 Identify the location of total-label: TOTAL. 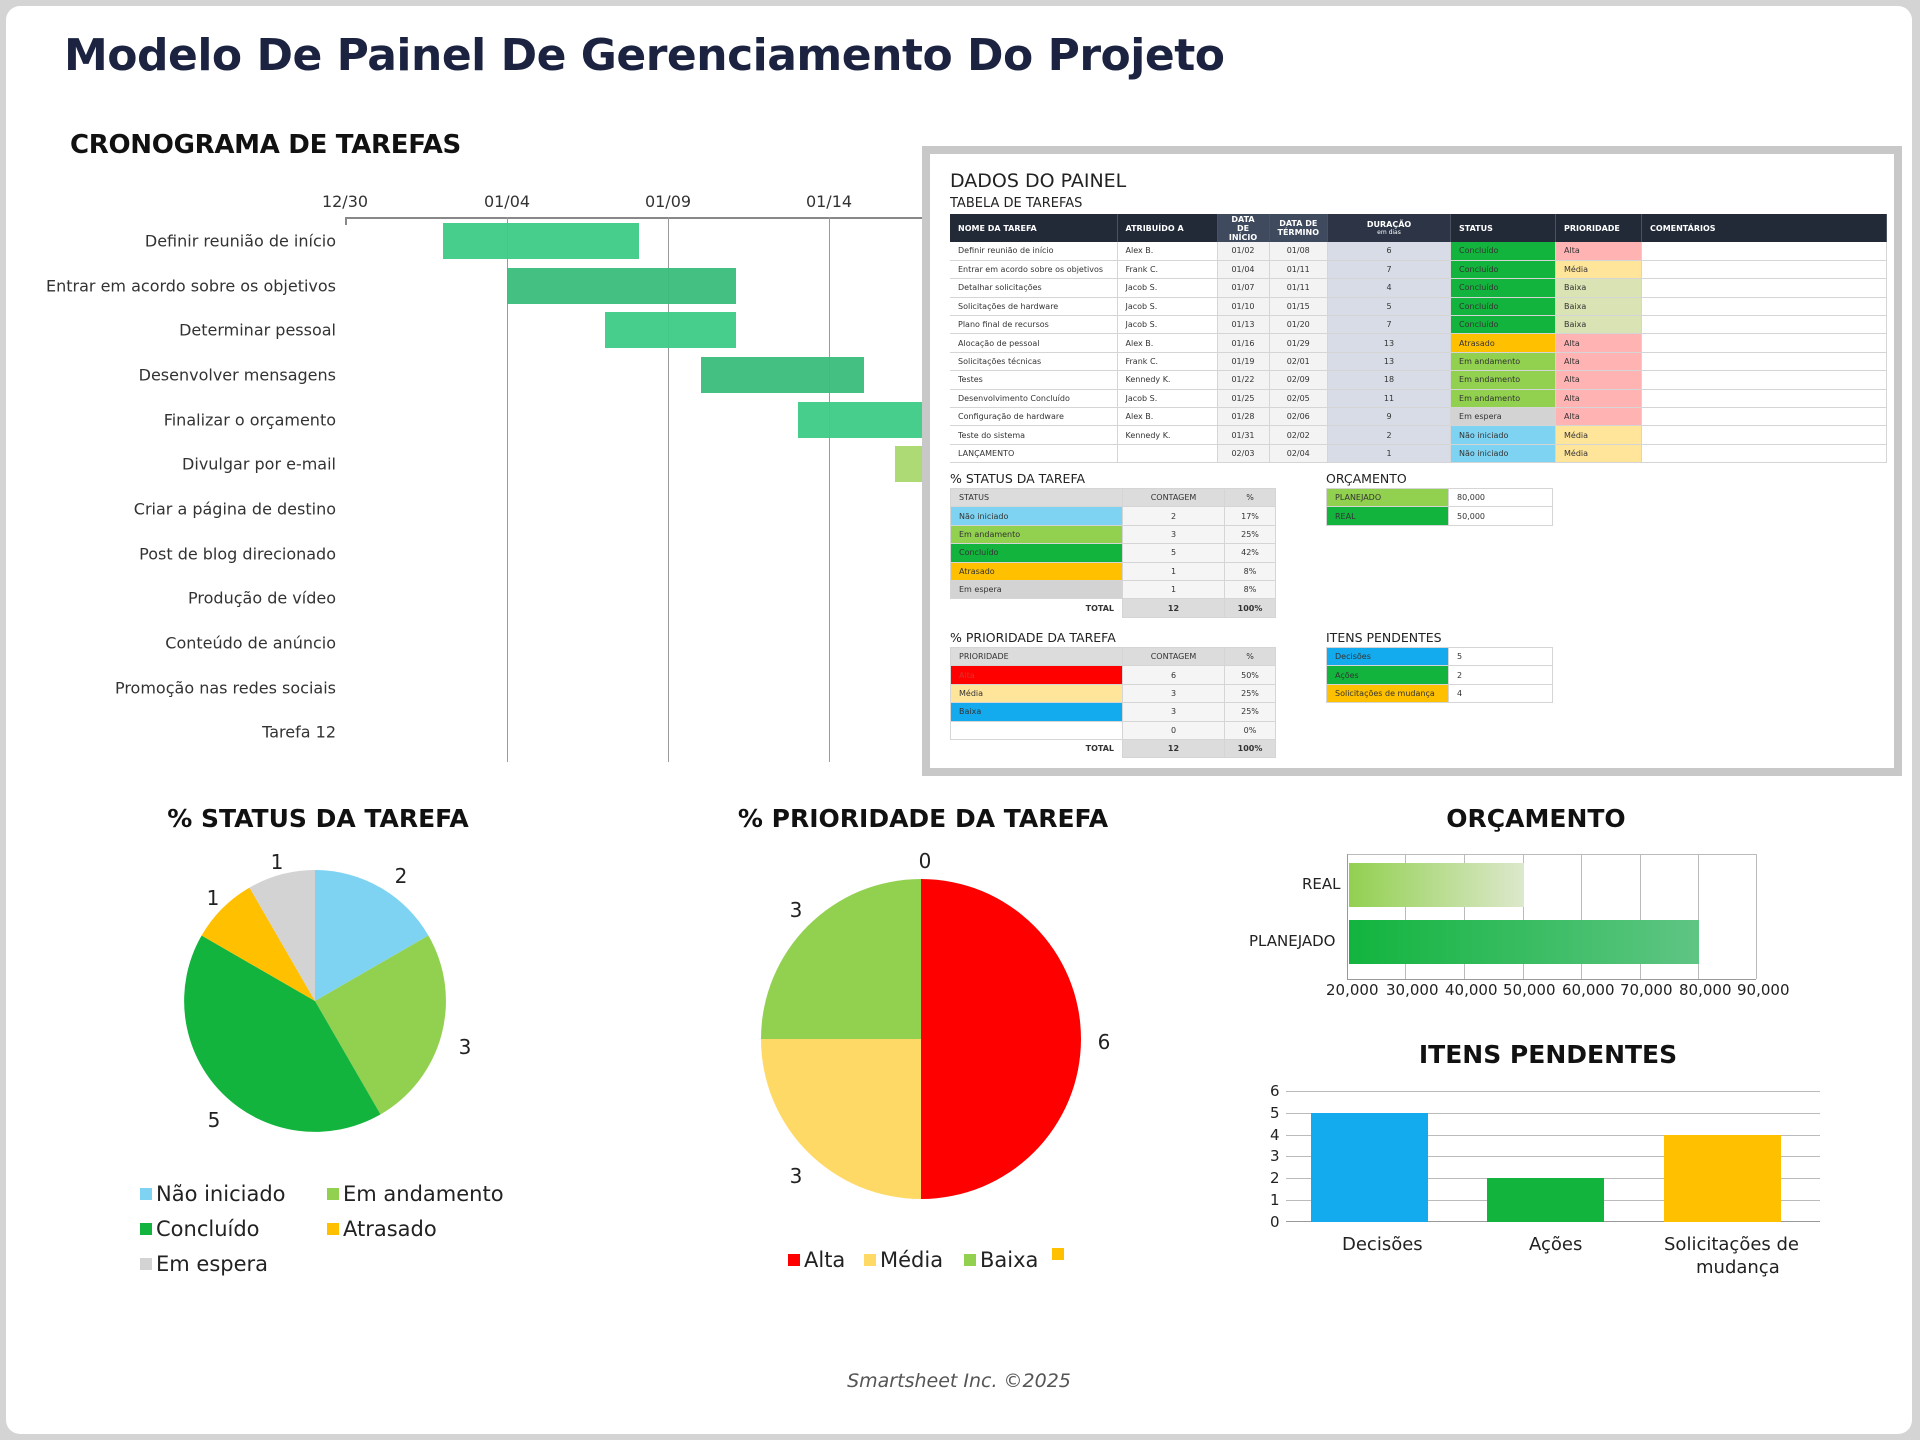
(1099, 608).